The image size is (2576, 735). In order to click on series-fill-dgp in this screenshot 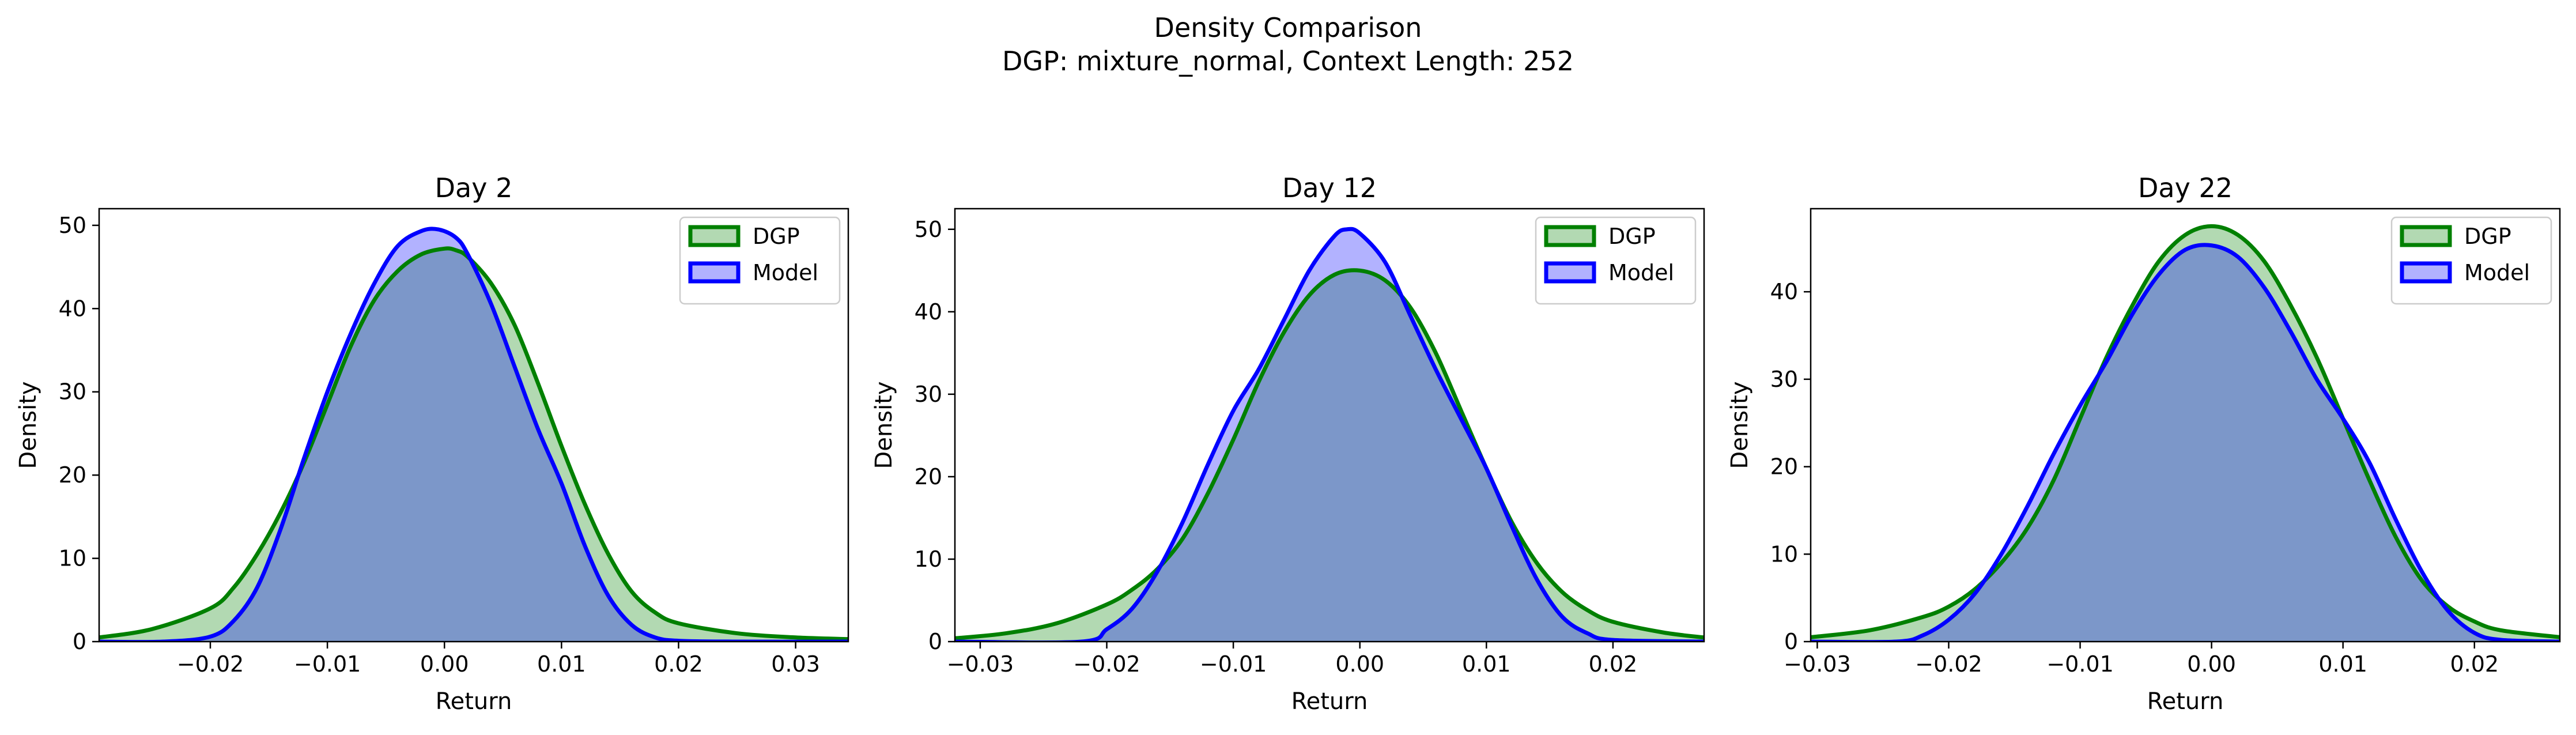, I will do `click(1329, 456)`.